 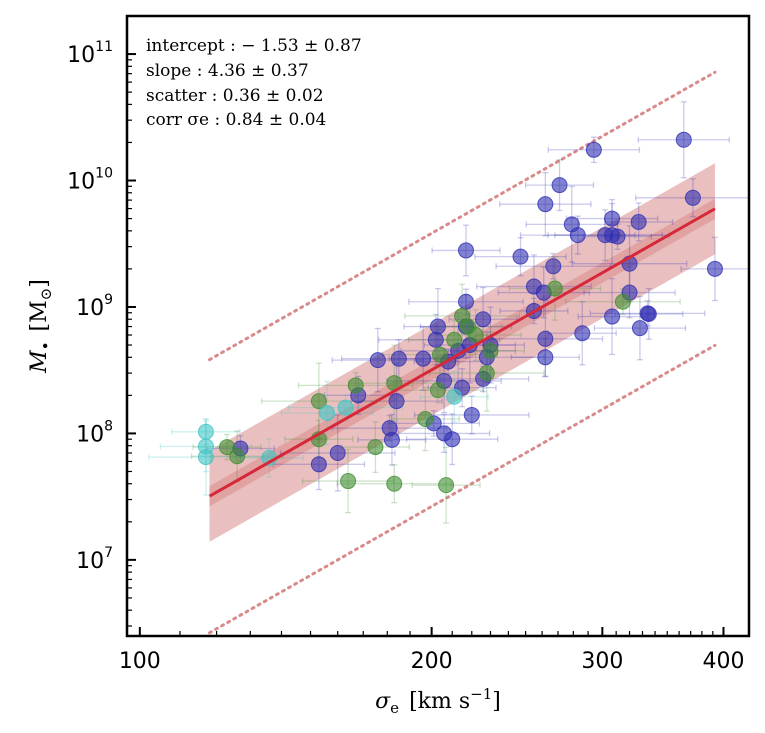 What do you see at coordinates (227, 71) in the screenshot?
I see `annotation-slope: slope : 4.36 ± 0.37` at bounding box center [227, 71].